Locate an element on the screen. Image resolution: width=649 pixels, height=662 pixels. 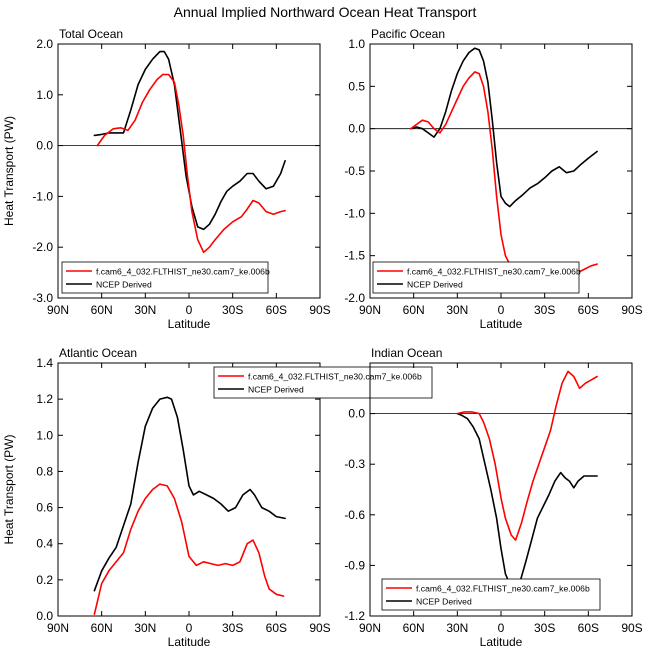
panel-title: Atlantic Ocean is located at coordinates (98, 353).